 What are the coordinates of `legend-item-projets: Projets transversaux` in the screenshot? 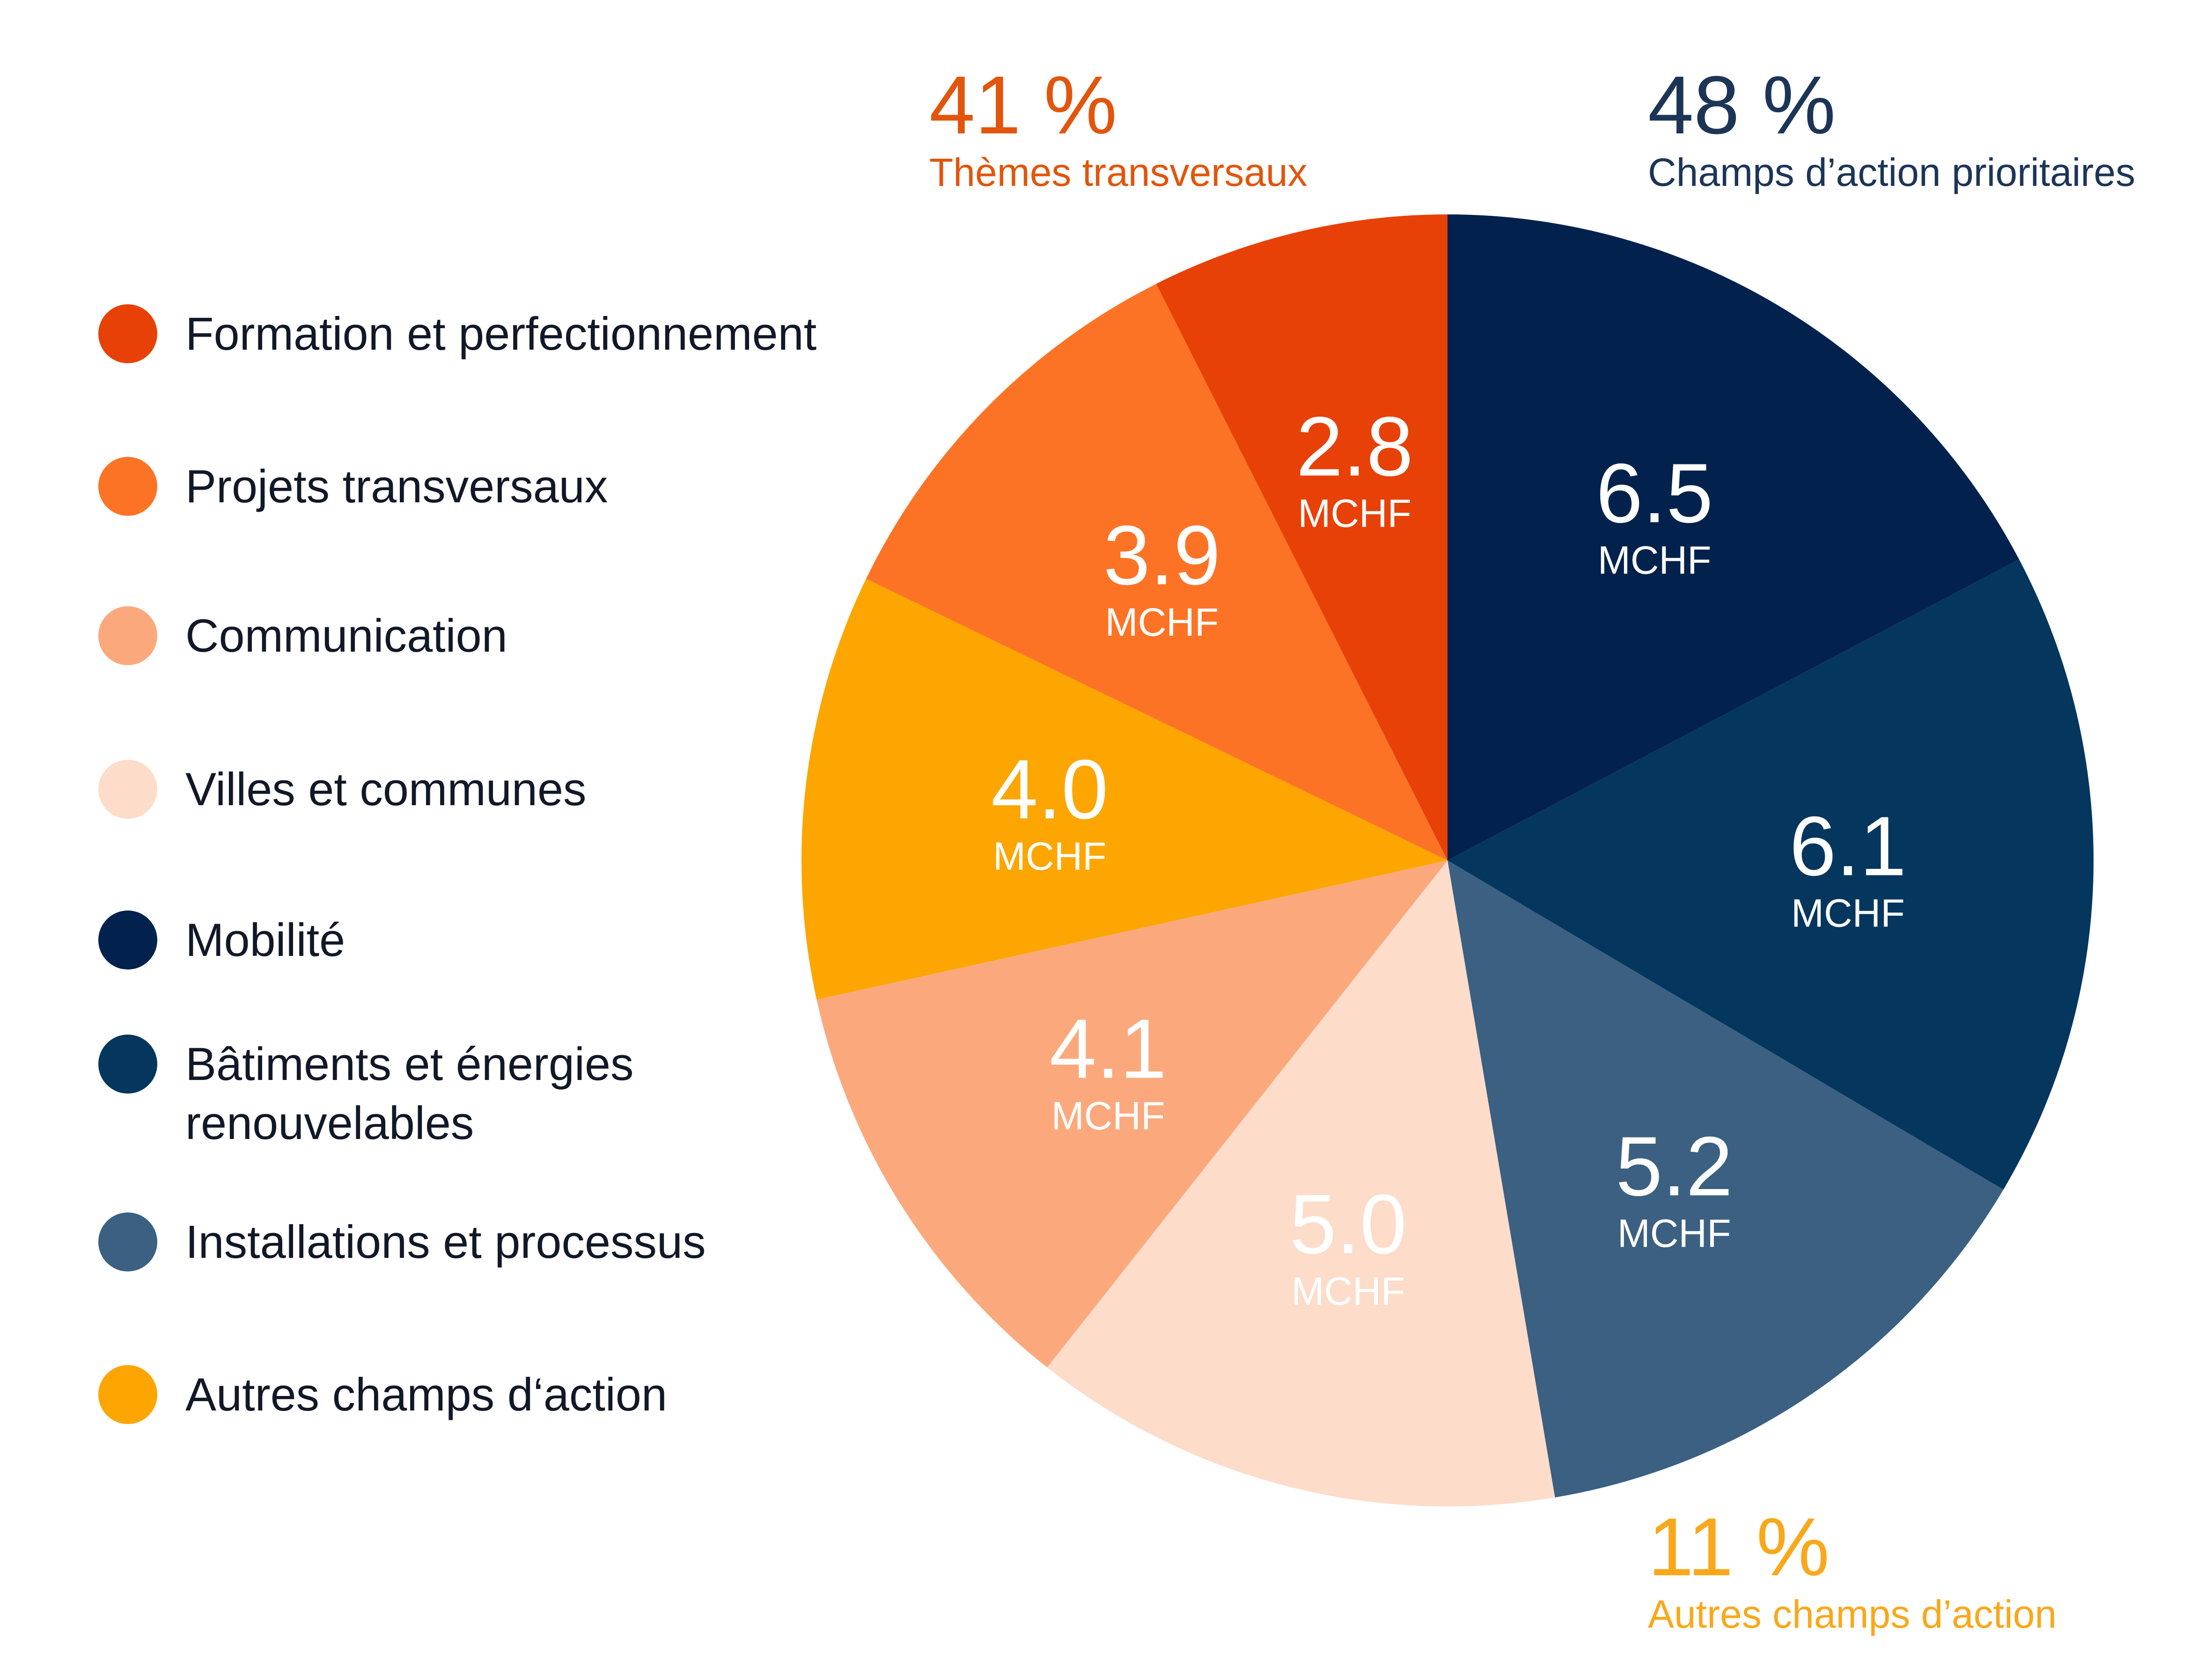 It's located at (519, 487).